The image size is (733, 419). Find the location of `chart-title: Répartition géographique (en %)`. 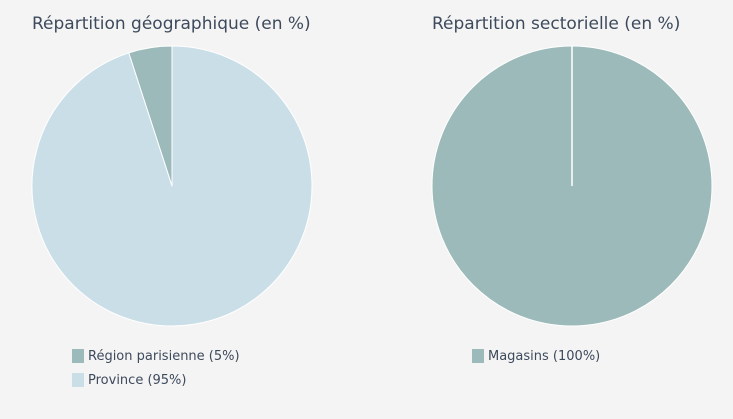

chart-title: Répartition géographique (en %) is located at coordinates (171, 24).